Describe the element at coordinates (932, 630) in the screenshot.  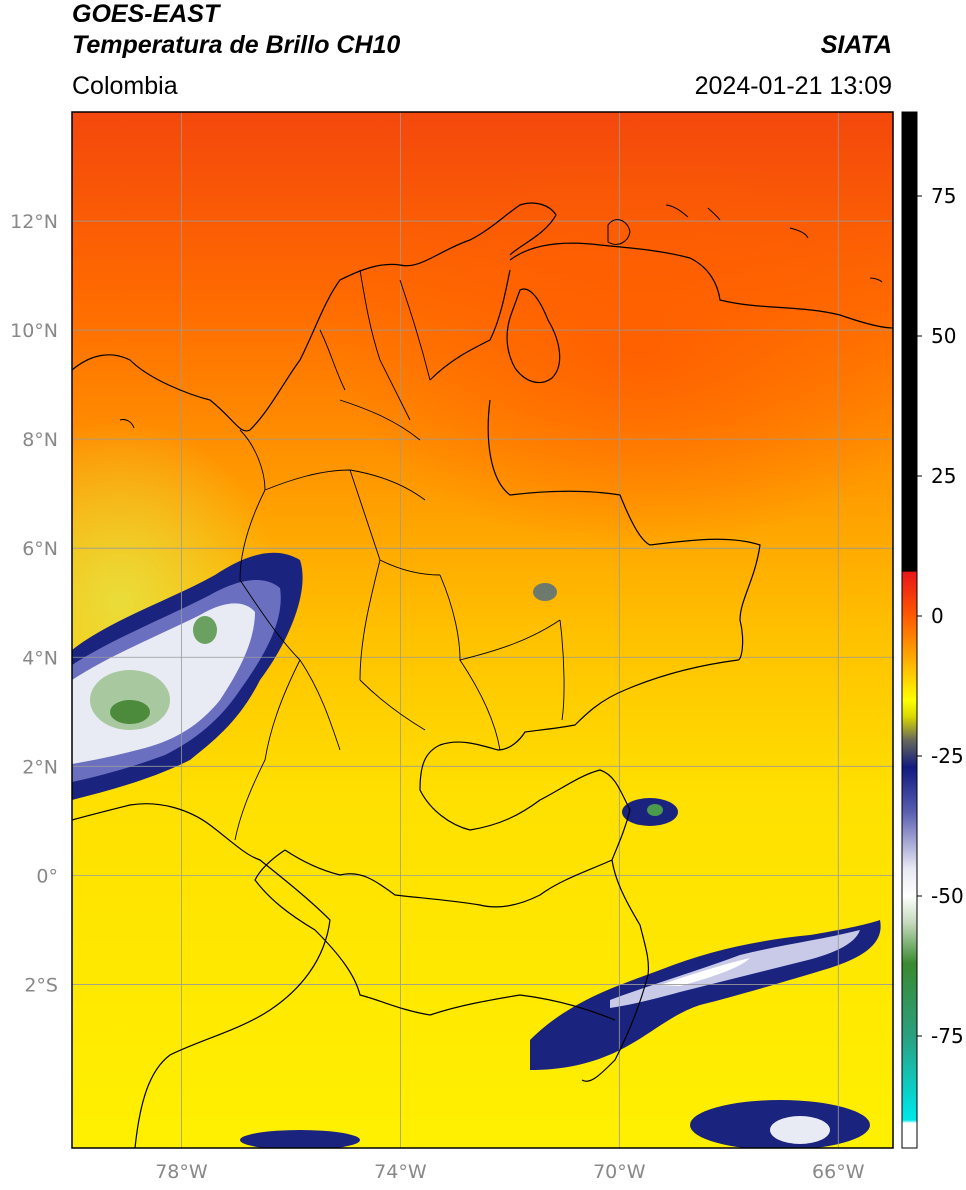
I see `colorbar: 75 50 25 0 -25 -50 -75` at that location.